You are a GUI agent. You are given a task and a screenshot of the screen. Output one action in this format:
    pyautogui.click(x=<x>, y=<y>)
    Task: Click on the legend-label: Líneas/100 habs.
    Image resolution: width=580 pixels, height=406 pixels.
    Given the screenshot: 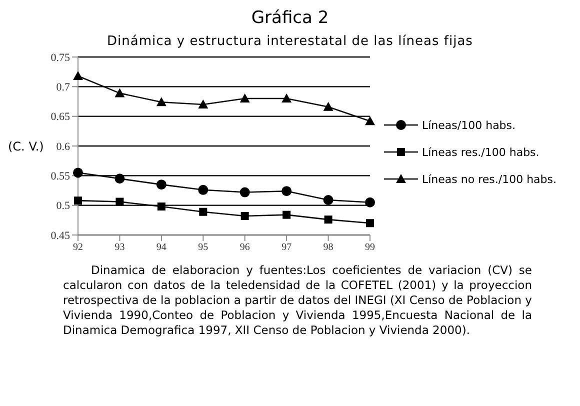 What is the action you would take?
    pyautogui.click(x=469, y=125)
    